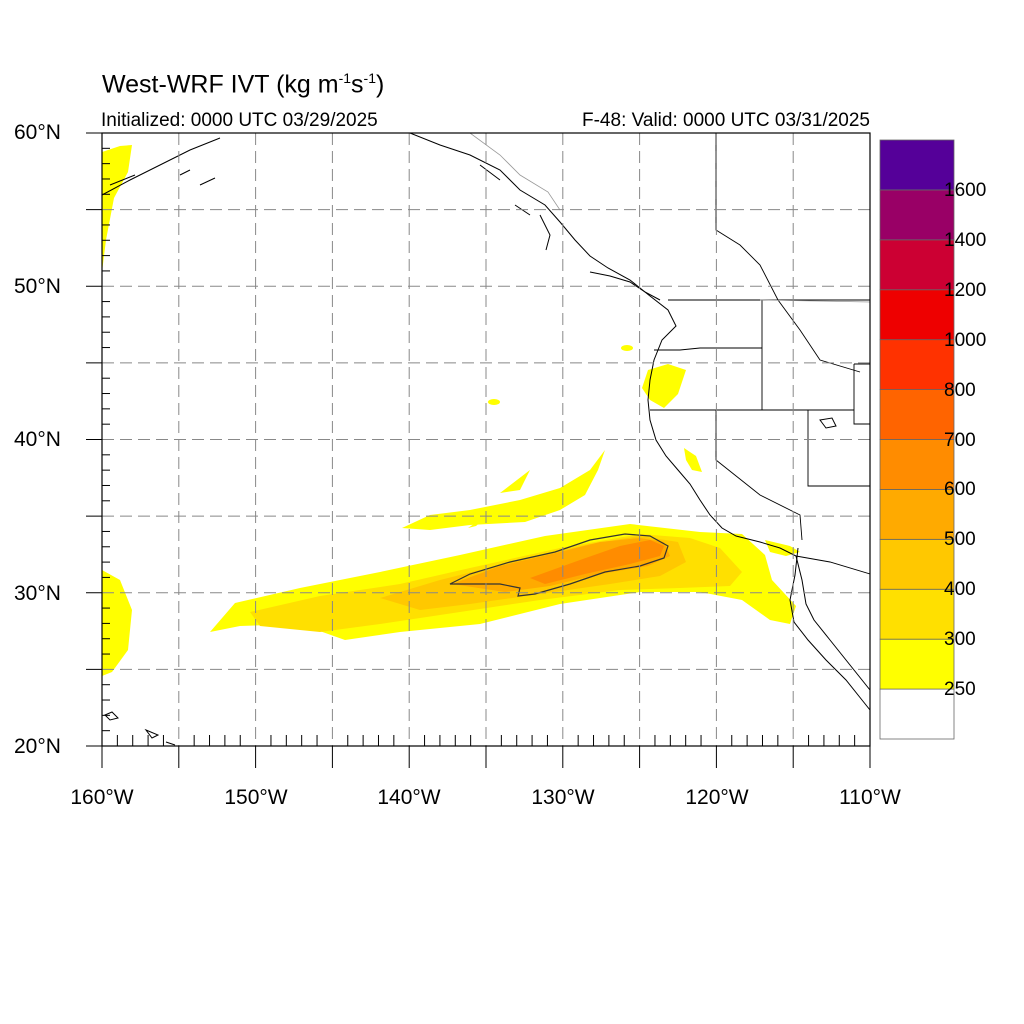 This screenshot has height=1024, width=1024. I want to click on lat-label-60: 60°N, so click(37, 132).